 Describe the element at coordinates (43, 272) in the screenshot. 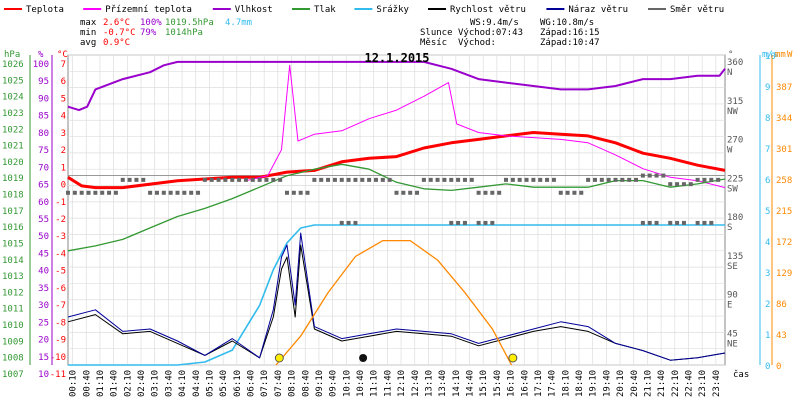

I see `pct-tick: 40` at that location.